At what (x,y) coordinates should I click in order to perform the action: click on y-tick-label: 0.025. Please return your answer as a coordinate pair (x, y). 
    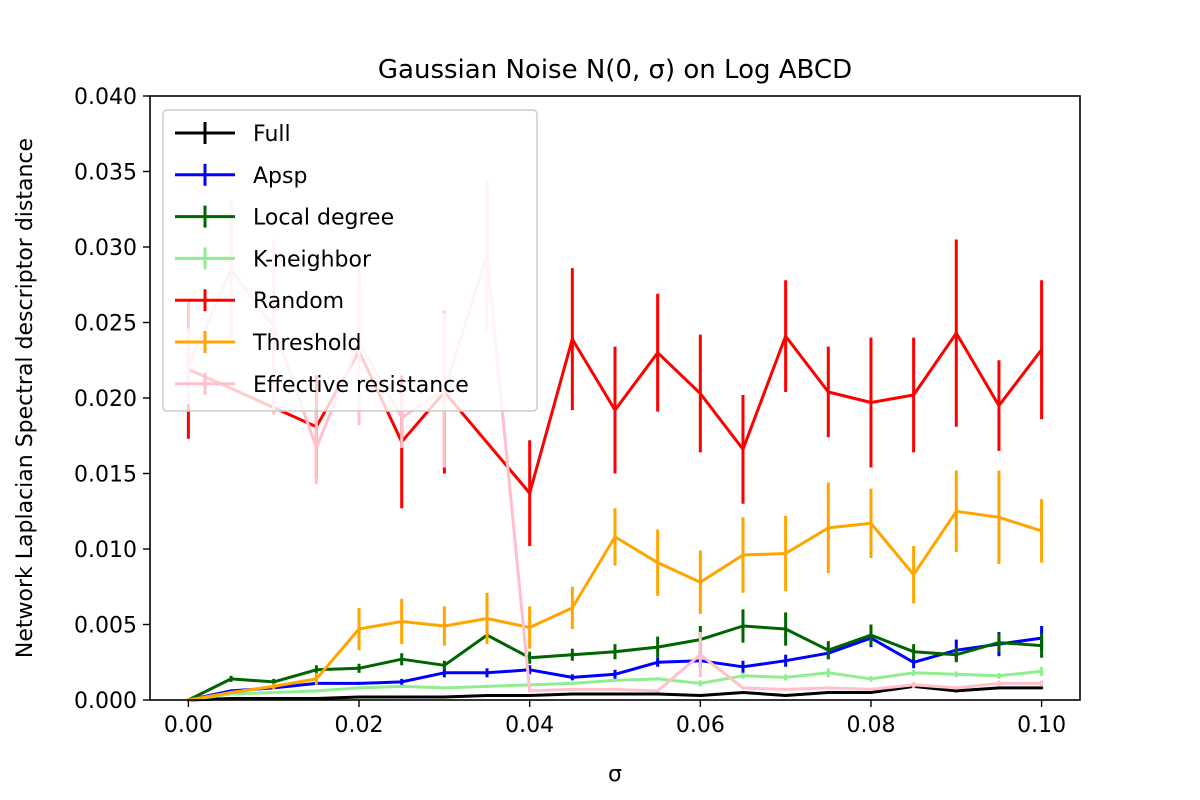
    Looking at the image, I should click on (105, 324).